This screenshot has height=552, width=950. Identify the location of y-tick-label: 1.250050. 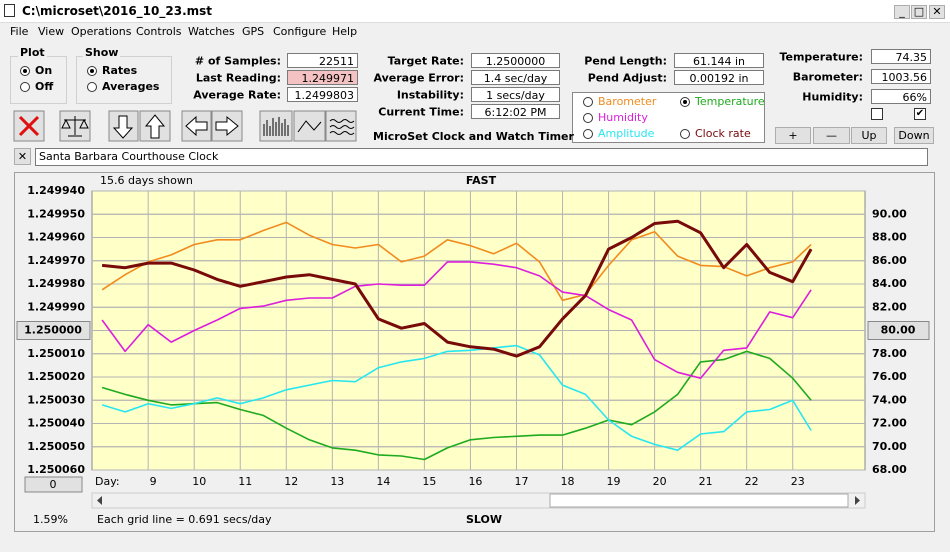
(56, 446).